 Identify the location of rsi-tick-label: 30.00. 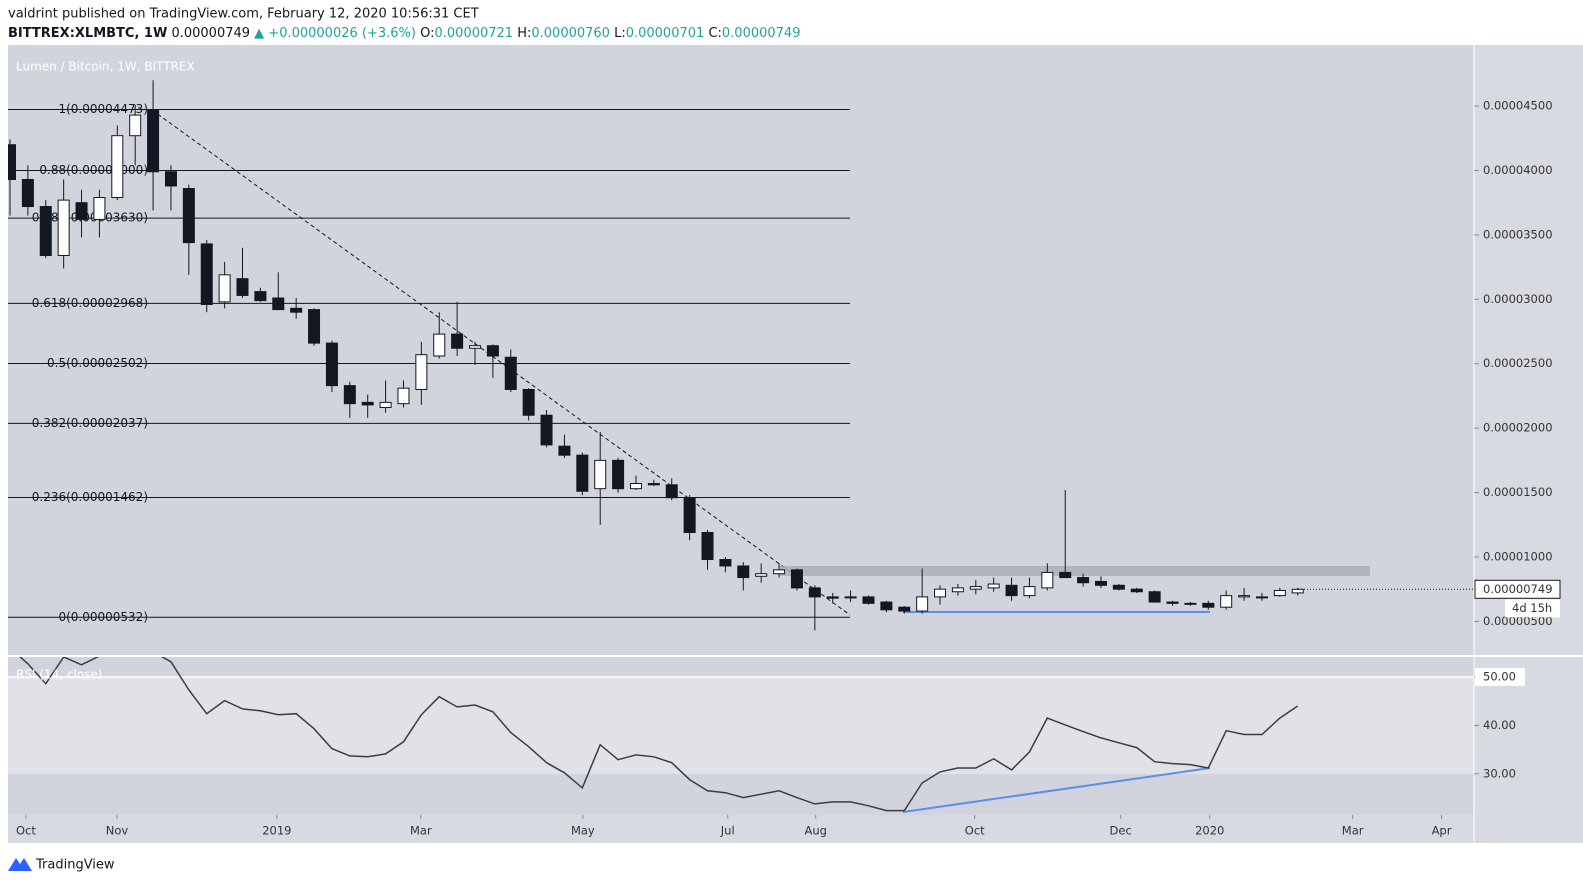
(1499, 773).